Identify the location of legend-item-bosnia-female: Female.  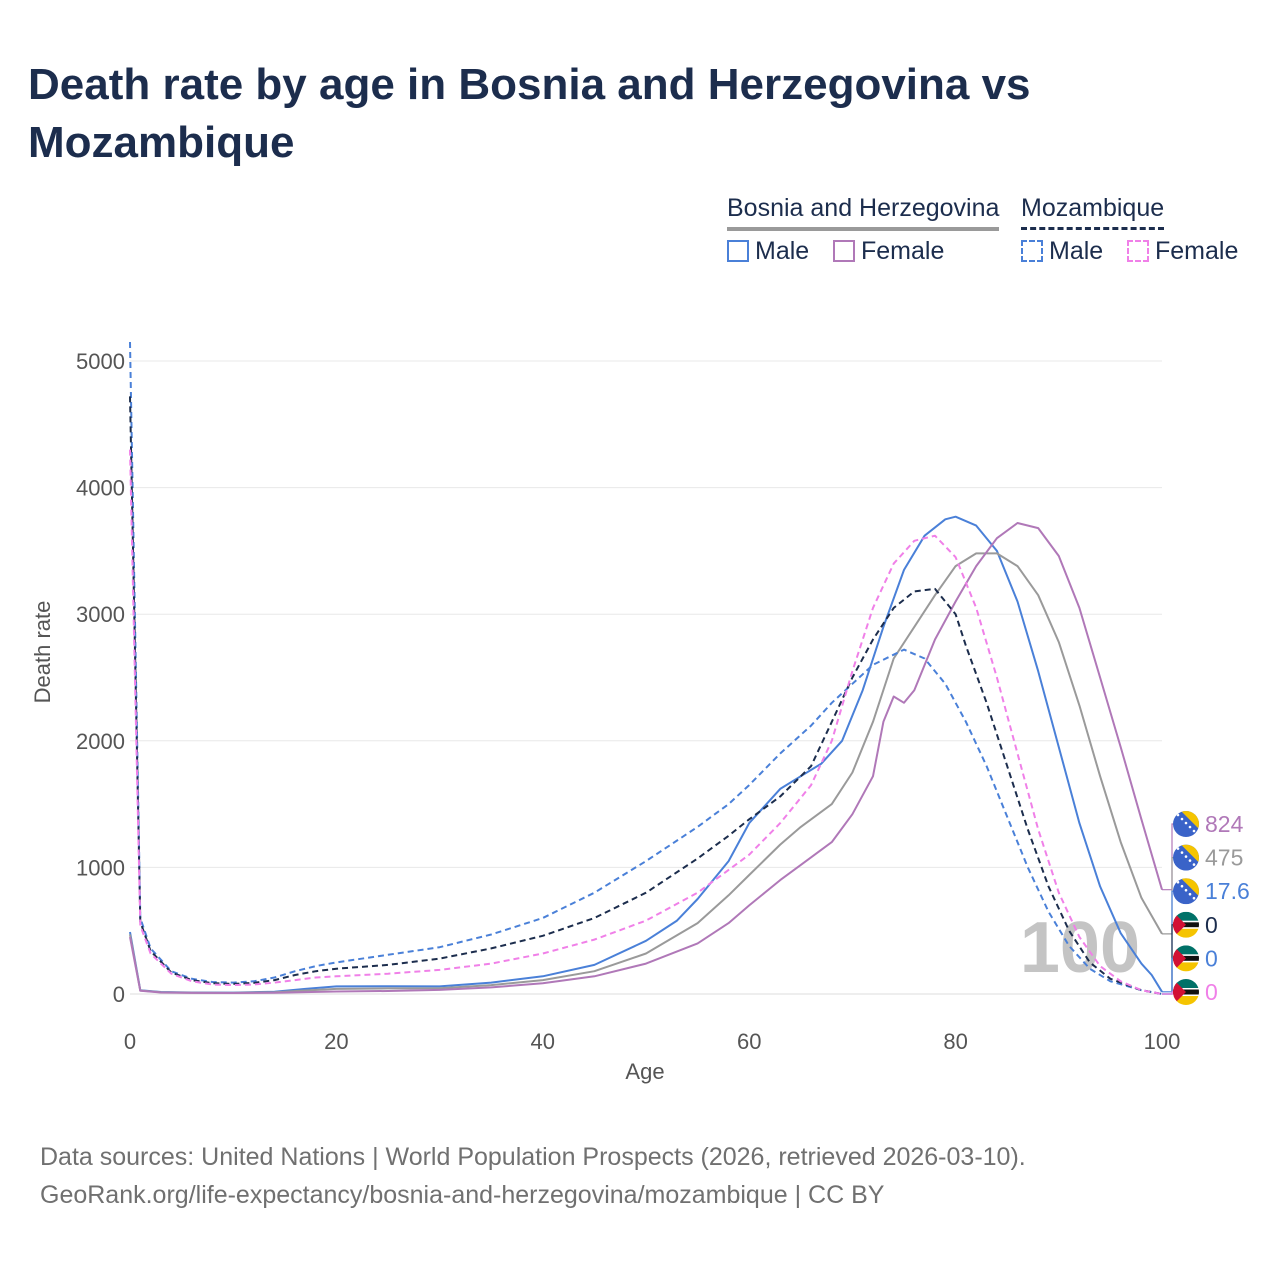
(888, 251).